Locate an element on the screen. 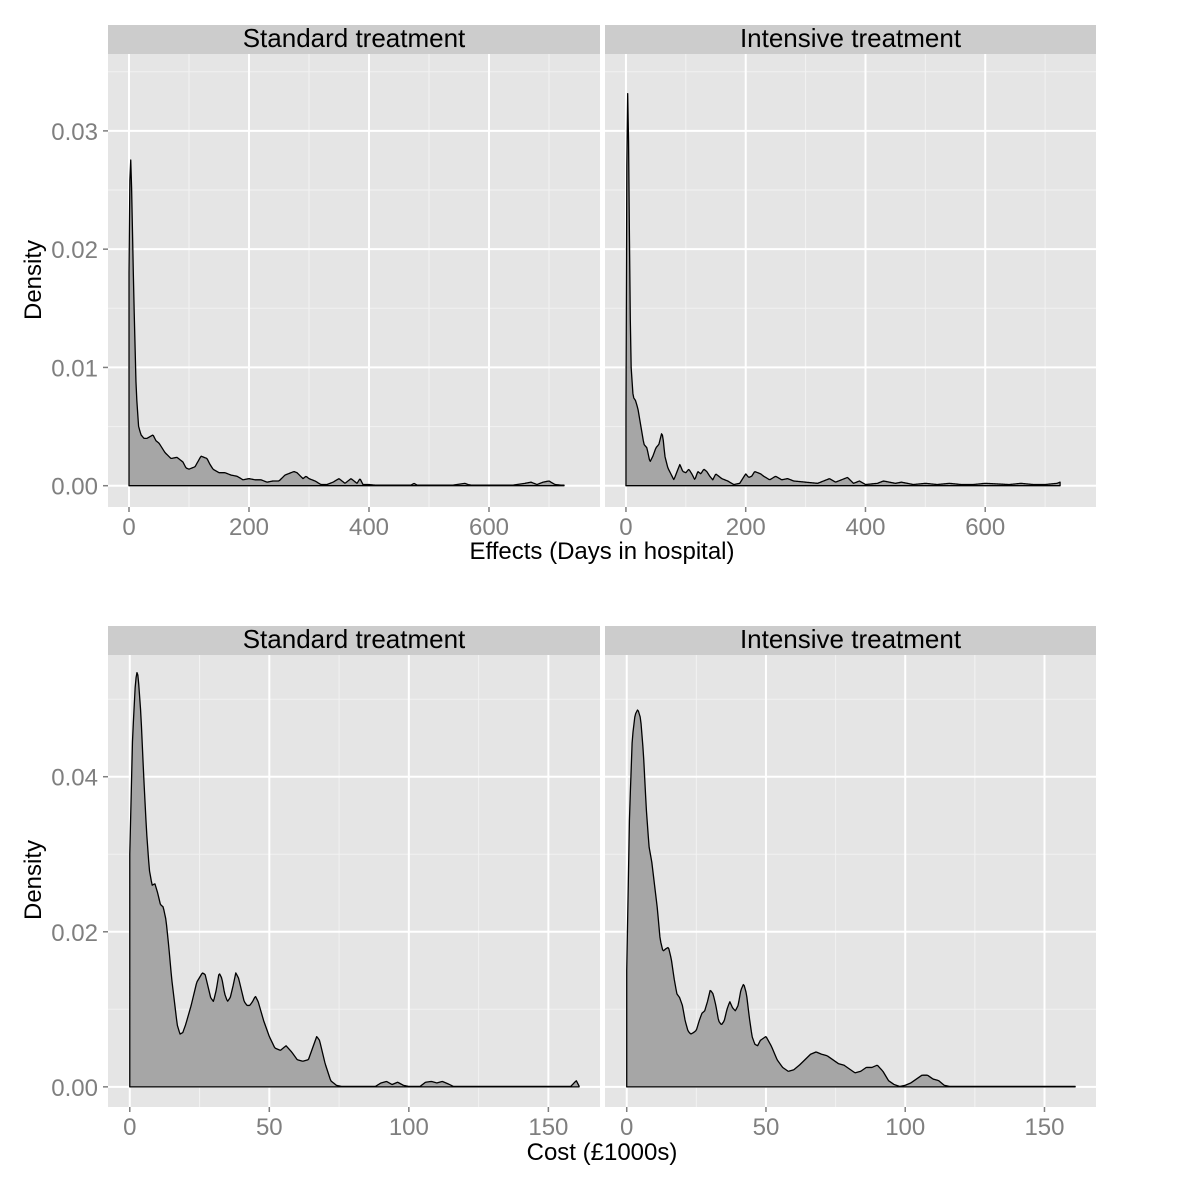 This screenshot has width=1193, height=1186. y-tick-label: 0.01 is located at coordinates (74, 368).